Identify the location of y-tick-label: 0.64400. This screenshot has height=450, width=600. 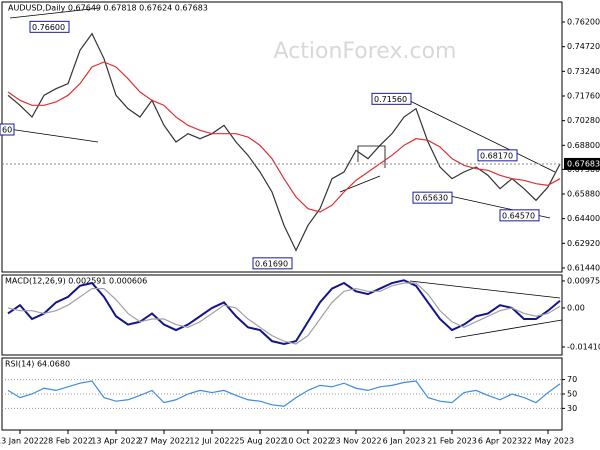
(583, 218).